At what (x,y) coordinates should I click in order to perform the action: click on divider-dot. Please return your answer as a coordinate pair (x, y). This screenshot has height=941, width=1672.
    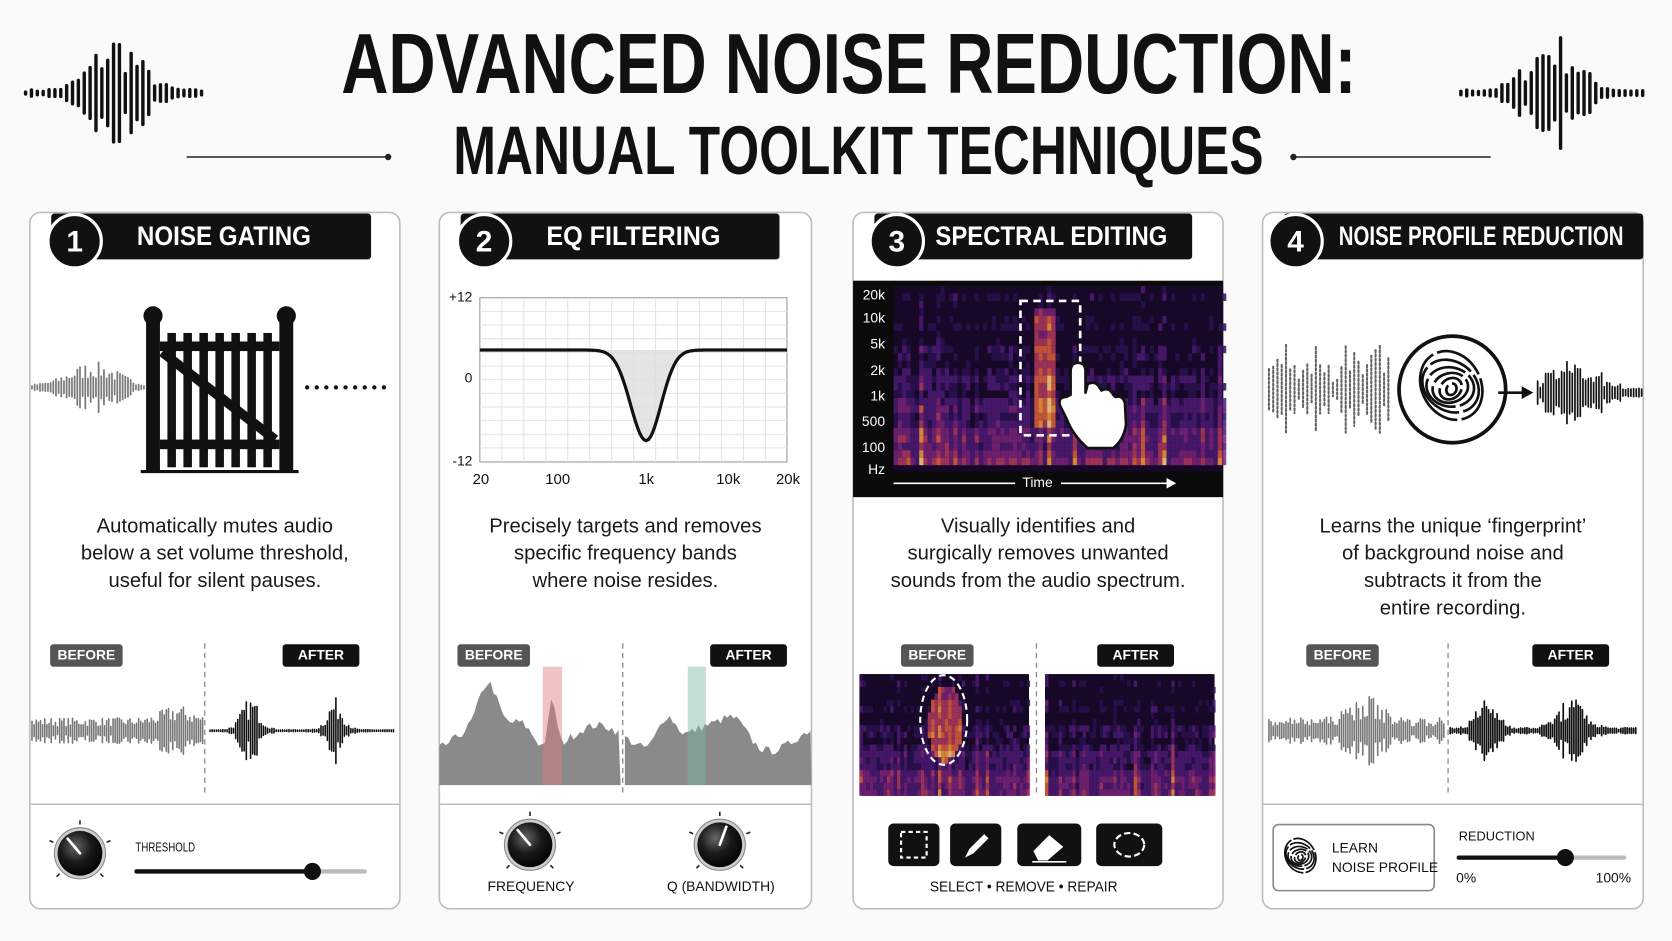
    Looking at the image, I should click on (388, 157).